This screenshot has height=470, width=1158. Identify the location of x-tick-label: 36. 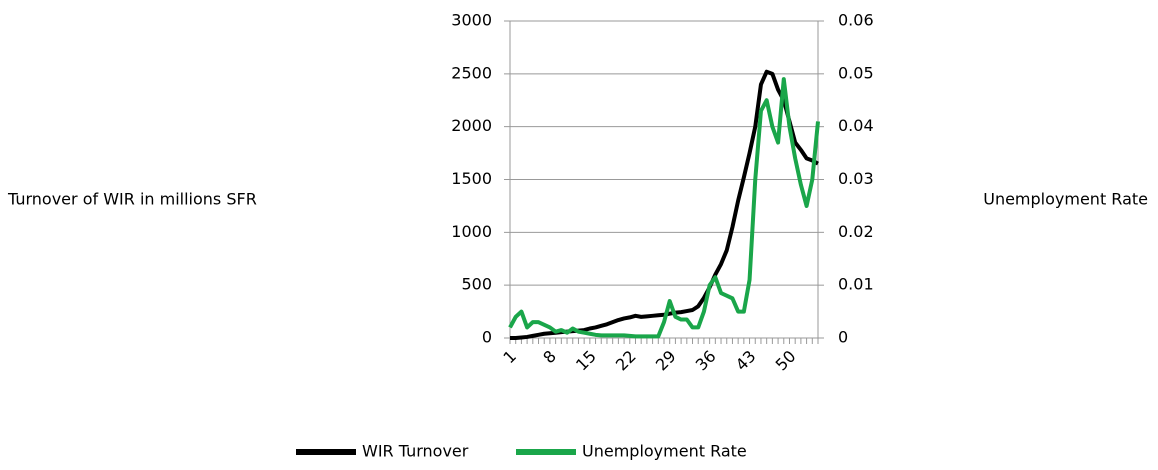
(706, 361).